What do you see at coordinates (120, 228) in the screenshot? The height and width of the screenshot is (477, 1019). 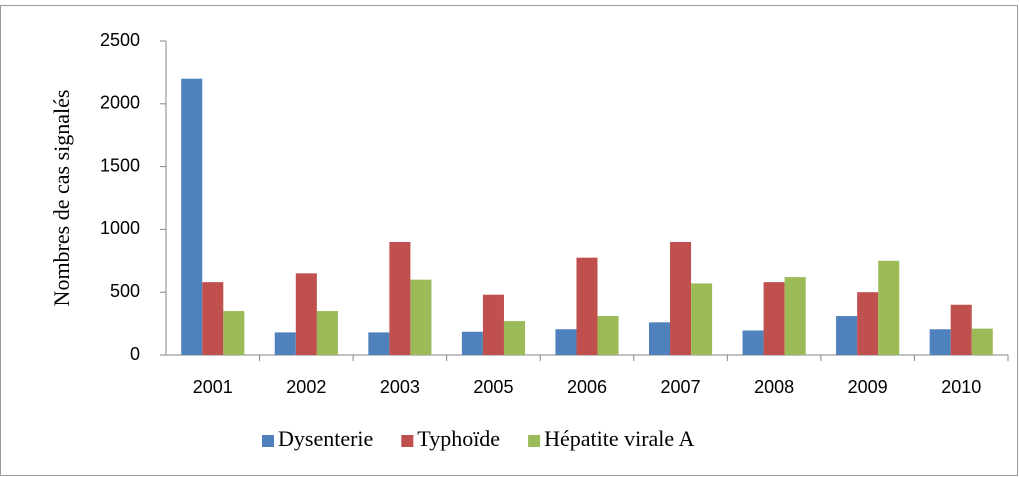 I see `y-tick-label: 1000` at bounding box center [120, 228].